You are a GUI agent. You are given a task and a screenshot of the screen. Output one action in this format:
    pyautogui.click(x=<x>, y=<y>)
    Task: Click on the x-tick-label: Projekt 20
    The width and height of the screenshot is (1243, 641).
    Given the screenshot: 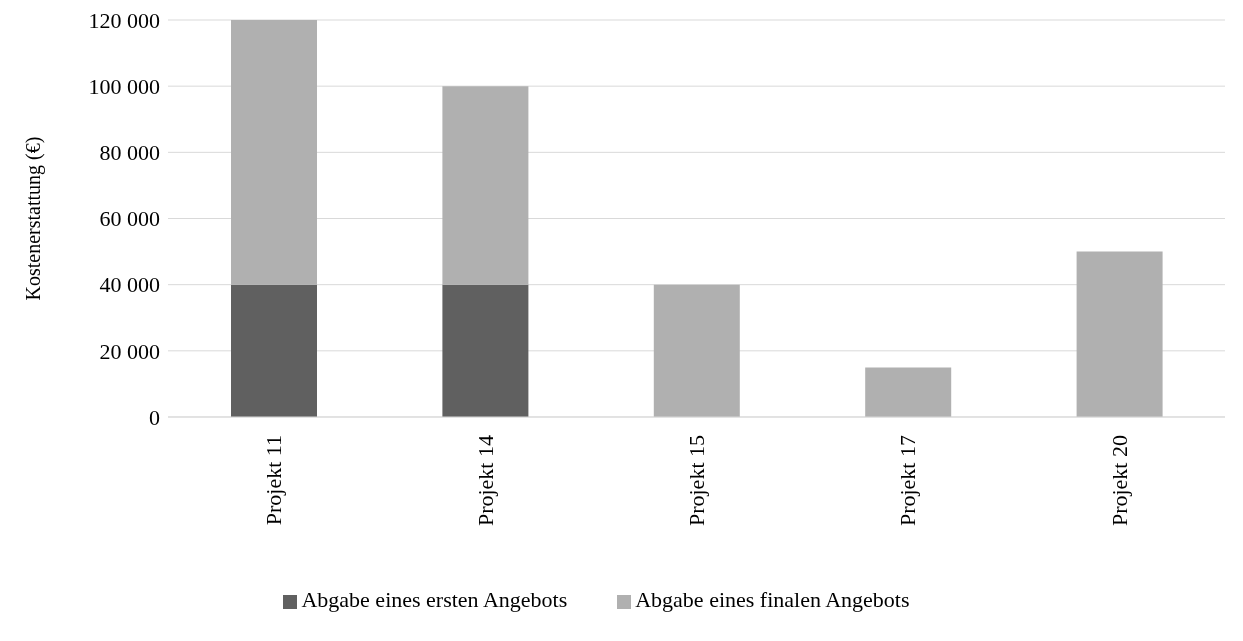 What is the action you would take?
    pyautogui.click(x=1119, y=481)
    